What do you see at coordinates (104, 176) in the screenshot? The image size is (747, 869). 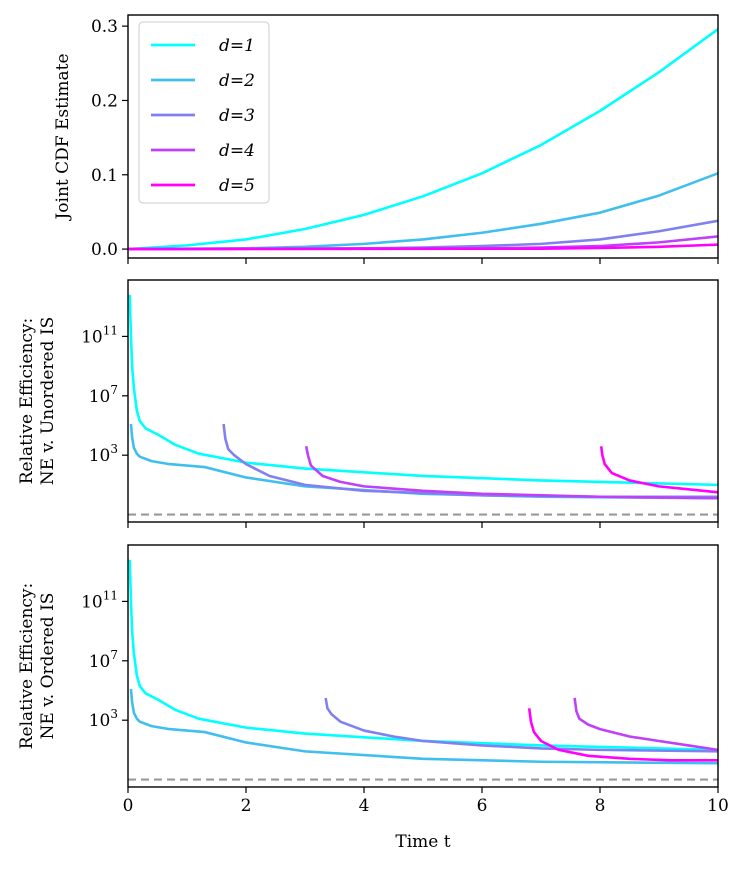 I see `y-tick-label: 0.1` at bounding box center [104, 176].